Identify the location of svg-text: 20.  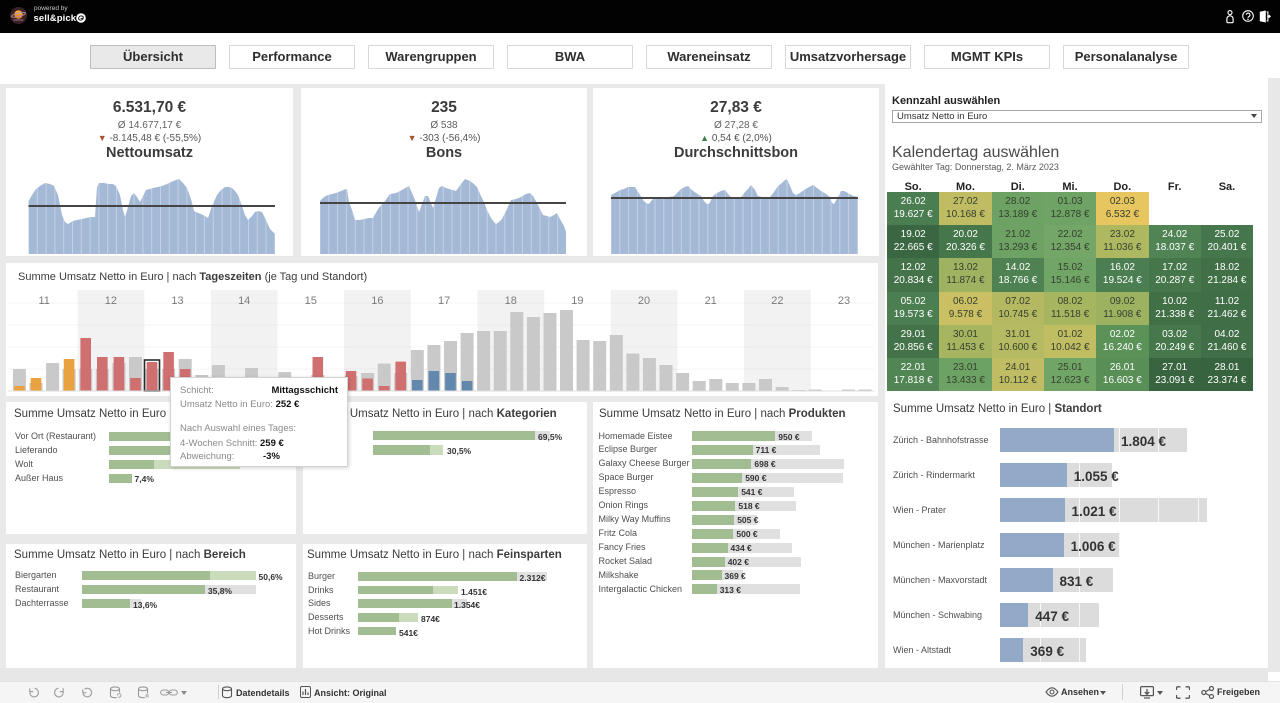
(644, 301).